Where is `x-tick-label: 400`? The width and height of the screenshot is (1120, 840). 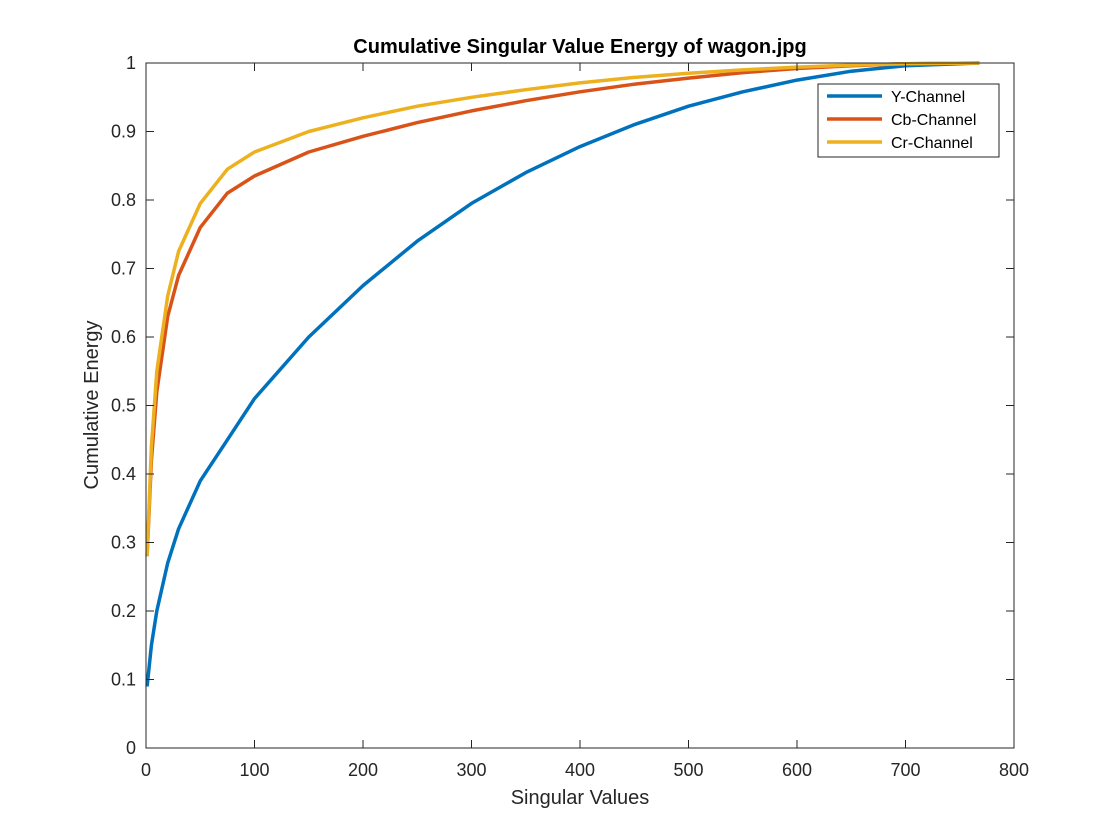 x-tick-label: 400 is located at coordinates (580, 770).